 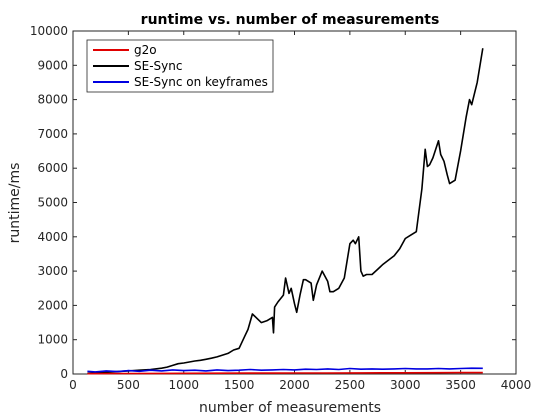 What do you see at coordinates (460, 385) in the screenshot?
I see `x-tick-label: 3500` at bounding box center [460, 385].